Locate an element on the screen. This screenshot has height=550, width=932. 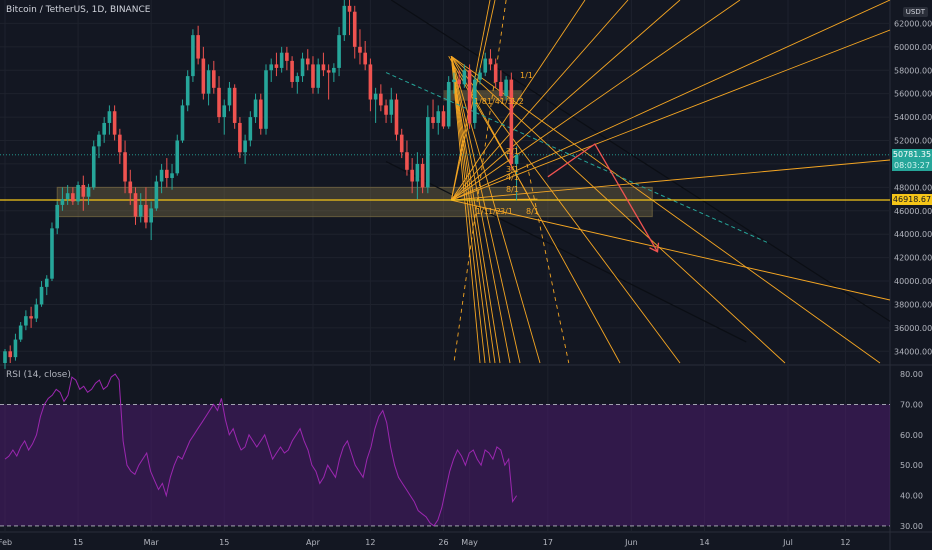
x-tick-label: 12 is located at coordinates (370, 542).